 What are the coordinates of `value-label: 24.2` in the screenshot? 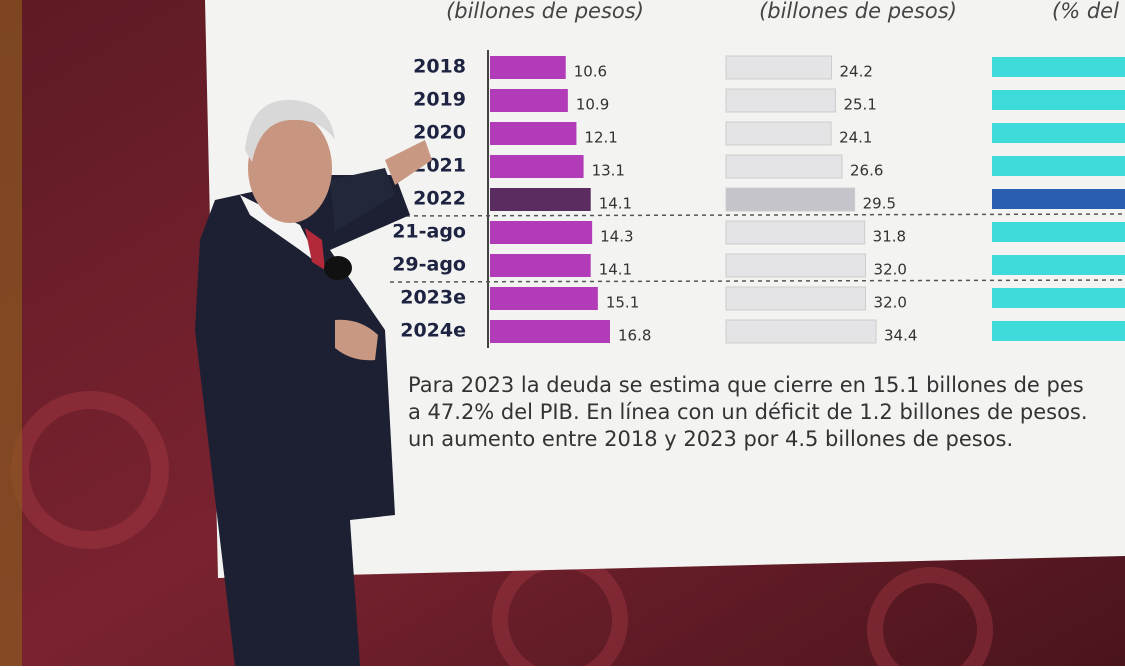 It's located at (856, 72).